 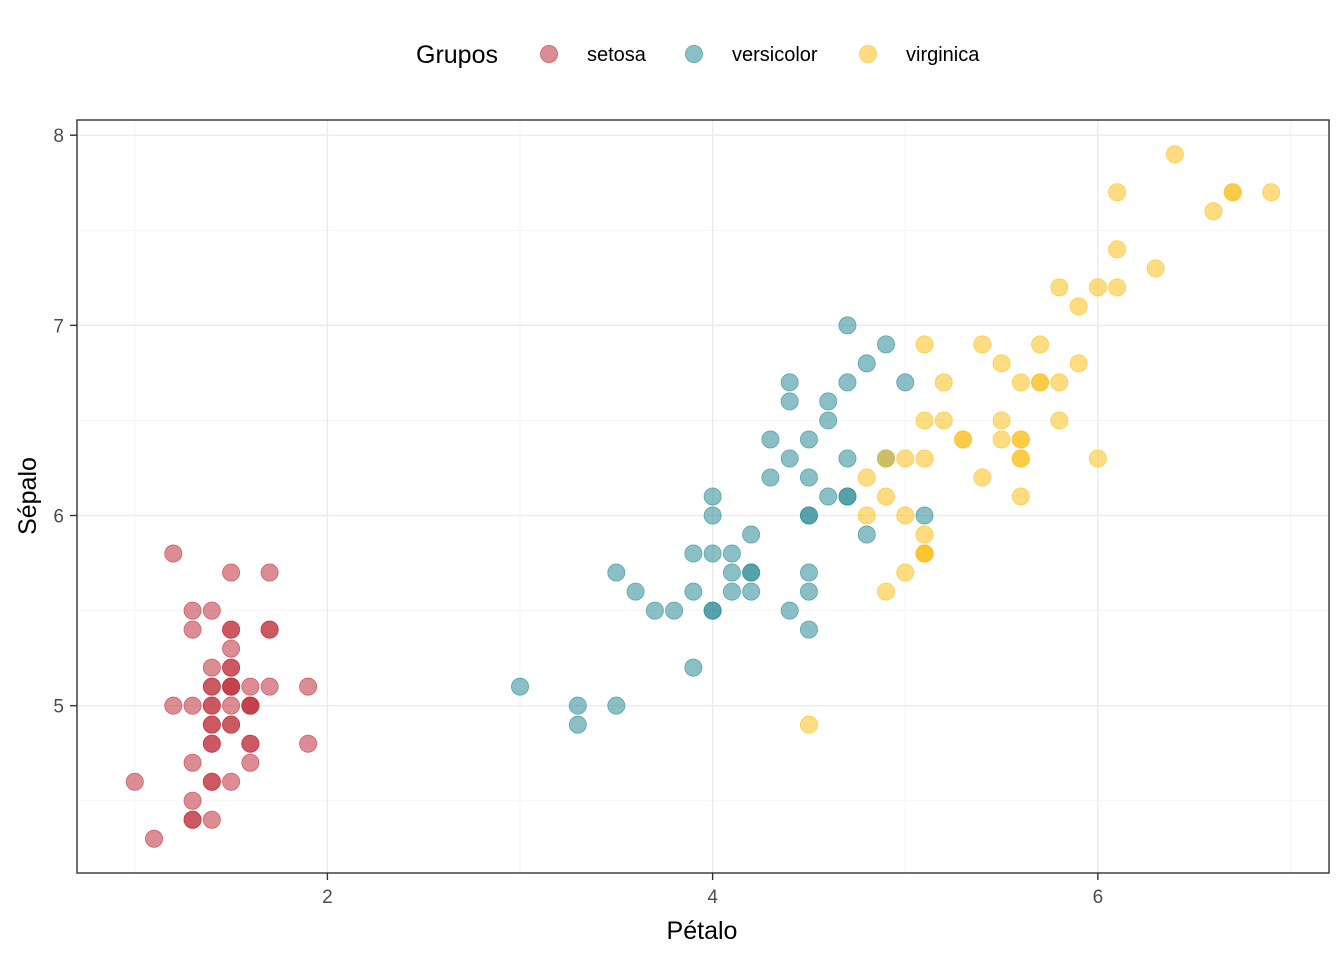 I want to click on y-tick-label: 7, so click(x=58, y=326).